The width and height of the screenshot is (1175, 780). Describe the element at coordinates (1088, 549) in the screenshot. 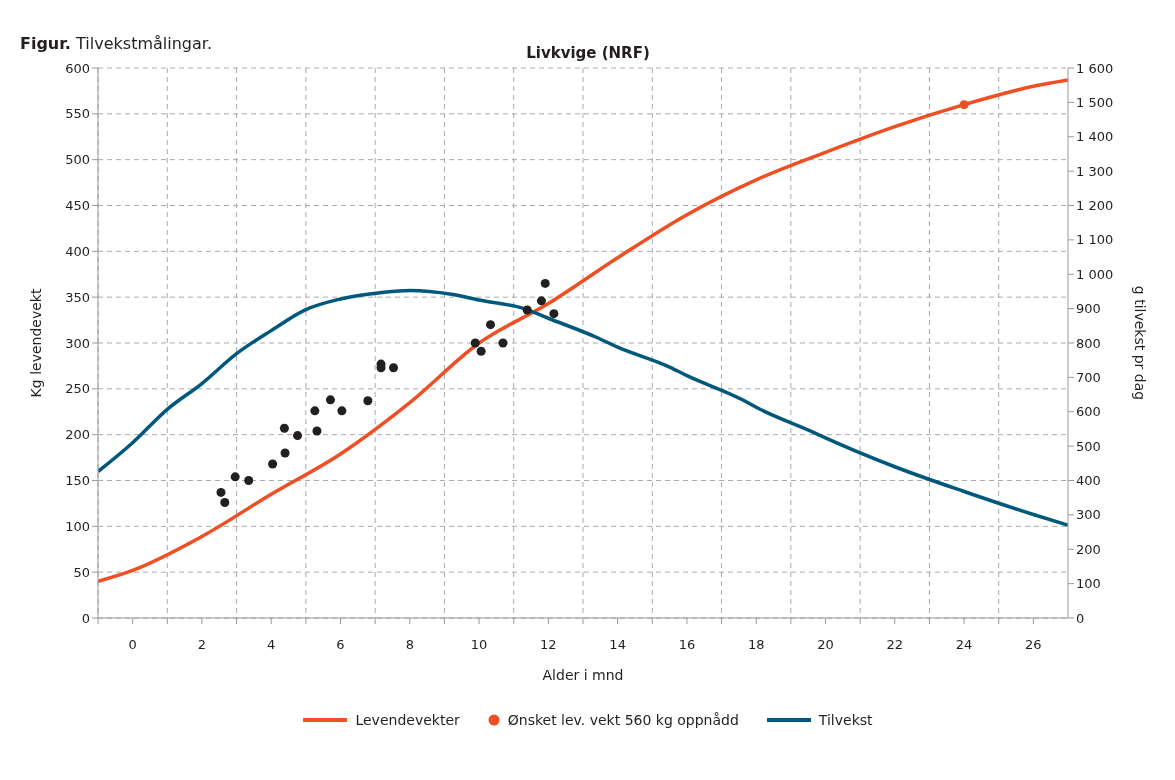

I see `y2-tick-label: 200` at that location.